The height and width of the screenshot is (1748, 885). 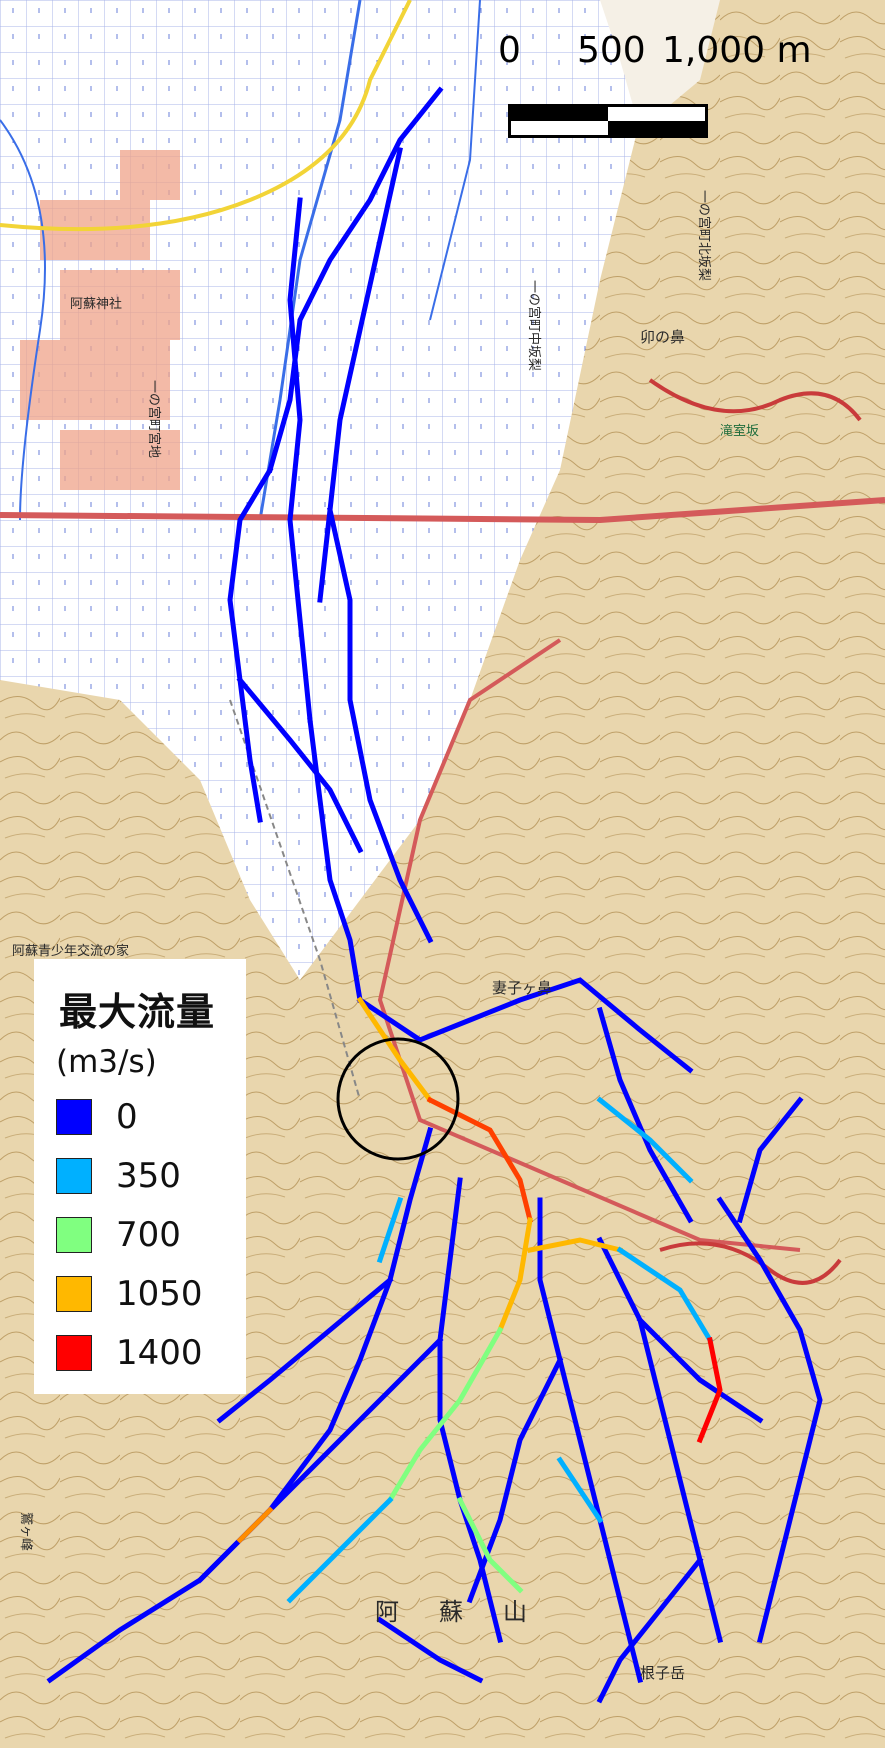 I want to click on legend-label: 350, so click(x=148, y=1176).